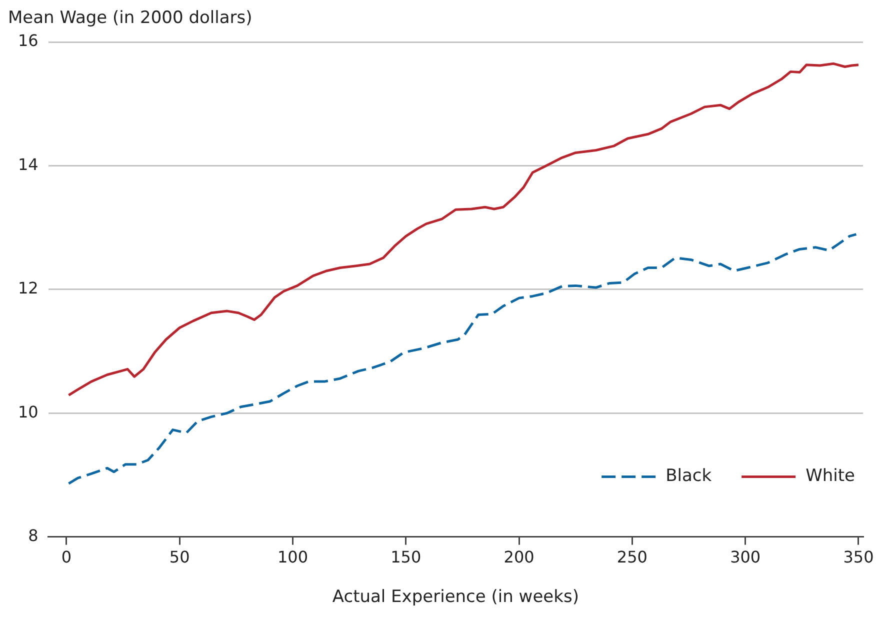 This screenshot has height=618, width=893. Describe the element at coordinates (28, 288) in the screenshot. I see `y-tick-label: 12` at that location.